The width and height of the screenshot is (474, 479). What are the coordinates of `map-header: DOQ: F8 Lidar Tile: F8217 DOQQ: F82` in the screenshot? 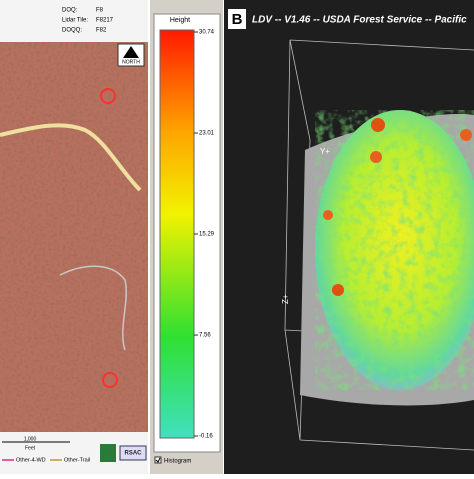 It's located at (88, 21).